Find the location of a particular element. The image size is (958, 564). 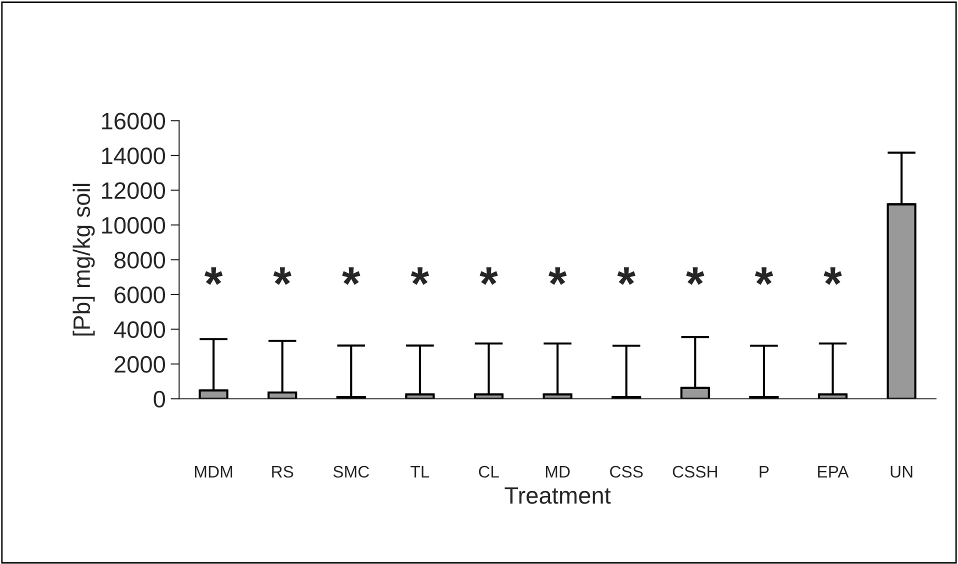

x-tick-label: UN is located at coordinates (901, 472).